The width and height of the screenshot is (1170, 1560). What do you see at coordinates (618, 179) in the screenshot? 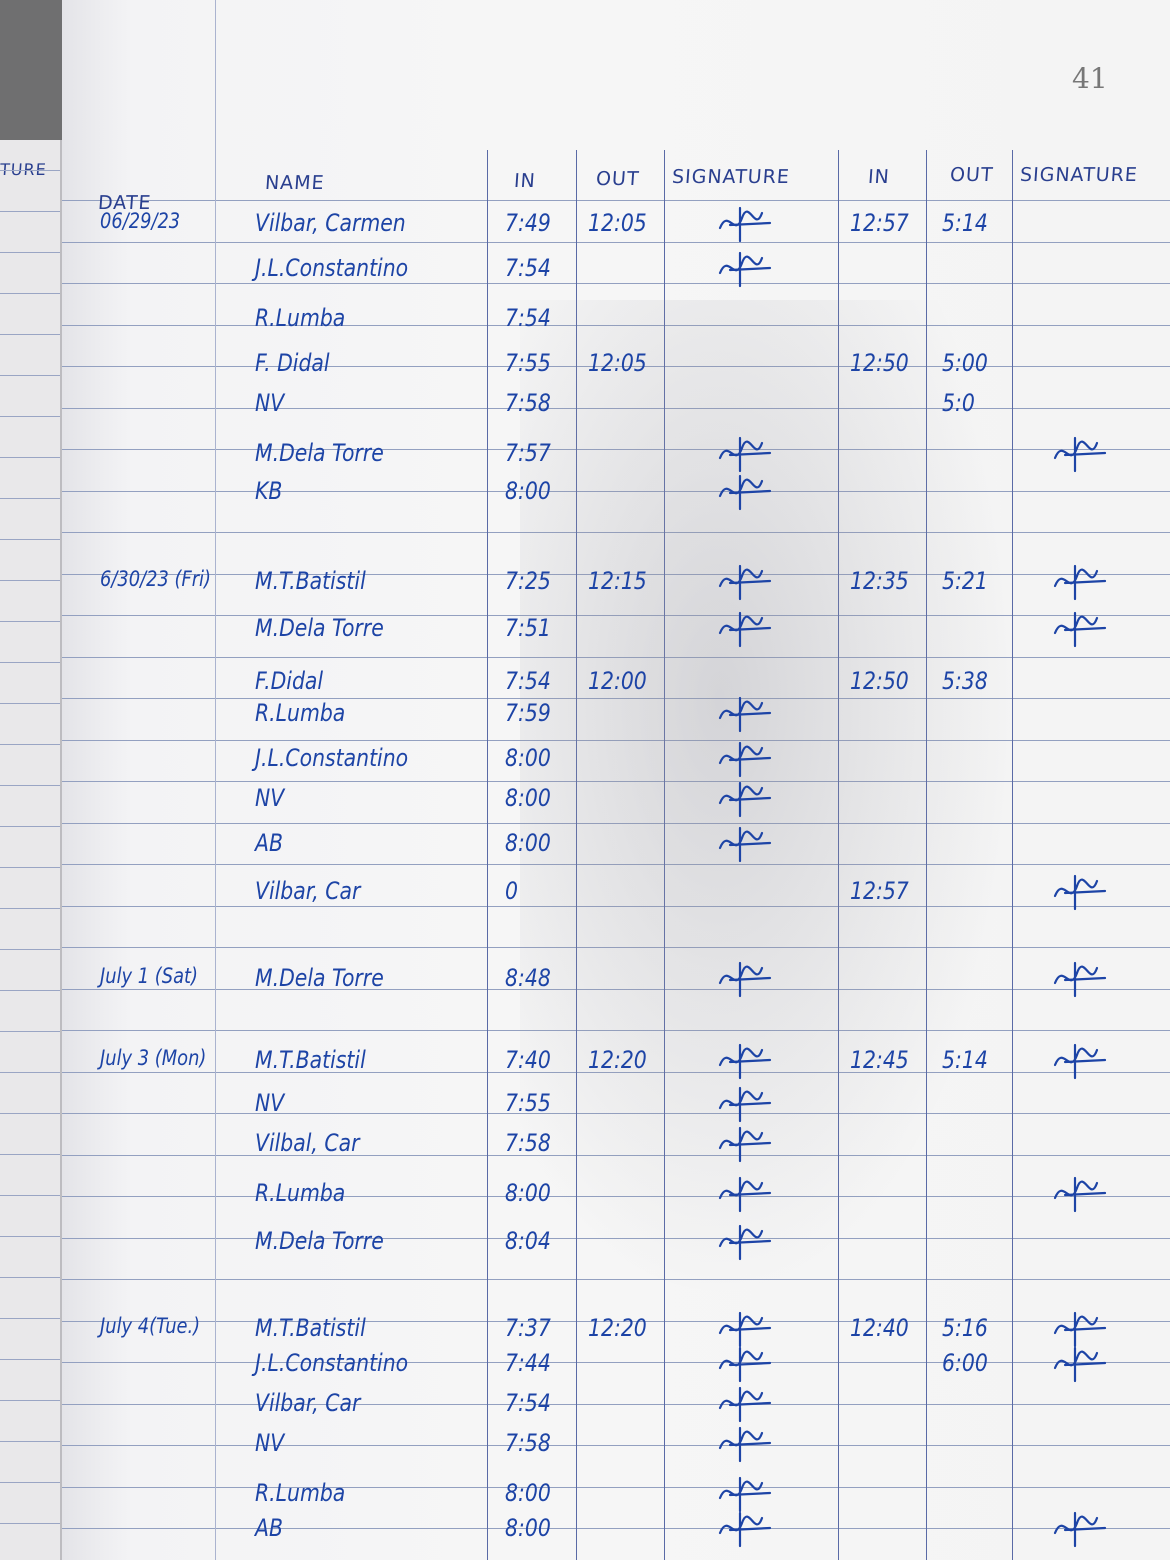
I see `header-out-am: OUT` at bounding box center [618, 179].